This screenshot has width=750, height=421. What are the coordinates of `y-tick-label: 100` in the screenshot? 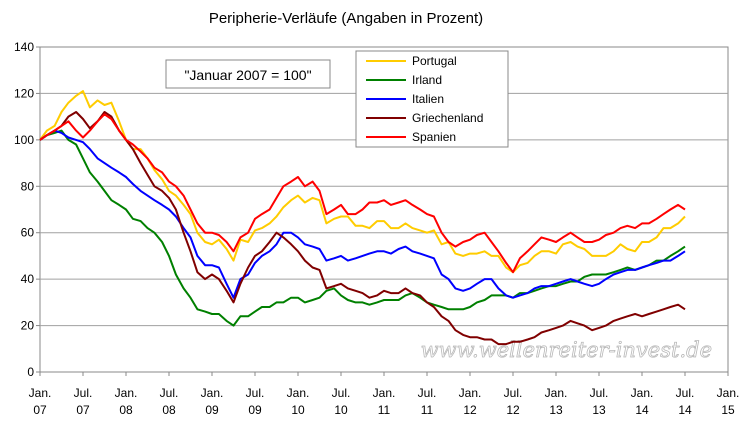 It's located at (24, 140).